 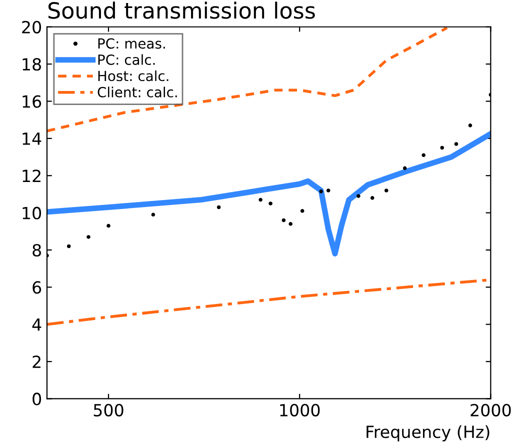 I want to click on y-tick-label: 10, so click(x=32, y=213).